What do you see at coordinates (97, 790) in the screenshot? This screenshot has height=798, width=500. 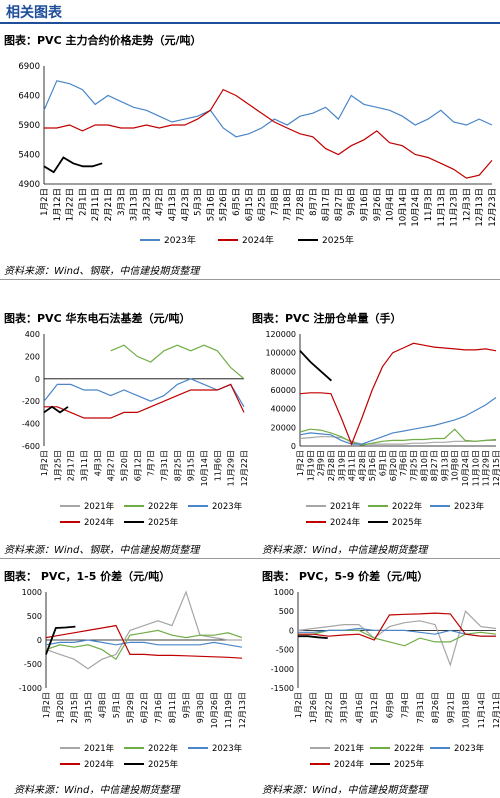 I see `chart4-source: 资料来源：Wind，中信建投期货整理` at bounding box center [97, 790].